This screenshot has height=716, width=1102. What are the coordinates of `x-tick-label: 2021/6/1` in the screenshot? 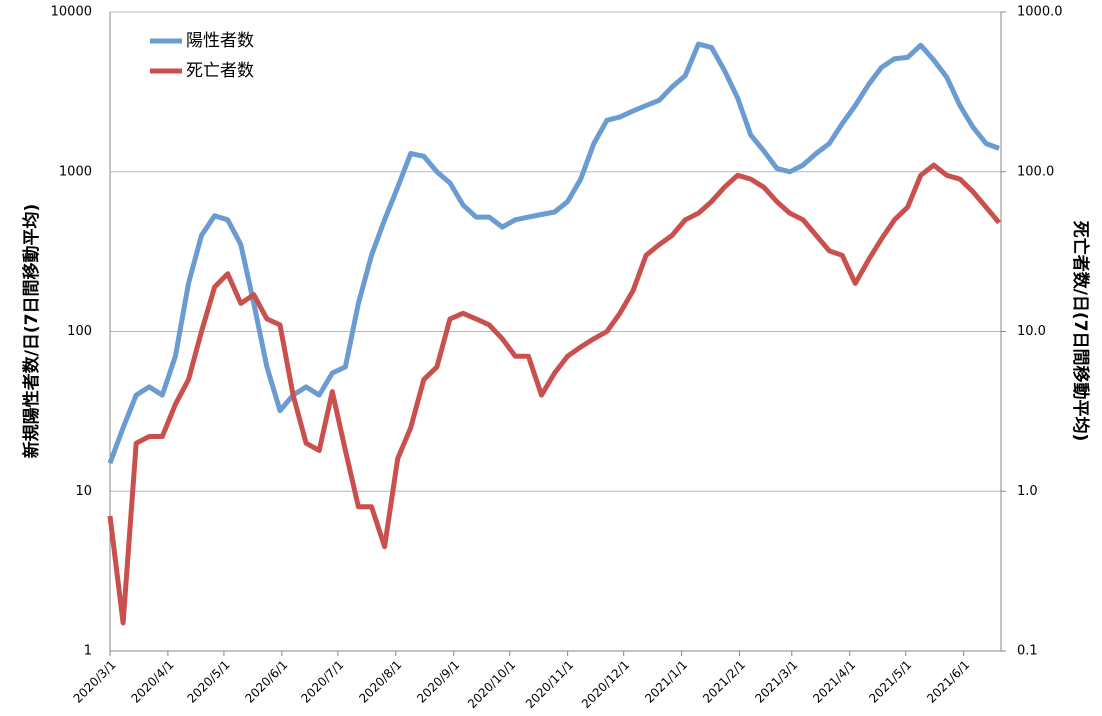 It's located at (948, 682).